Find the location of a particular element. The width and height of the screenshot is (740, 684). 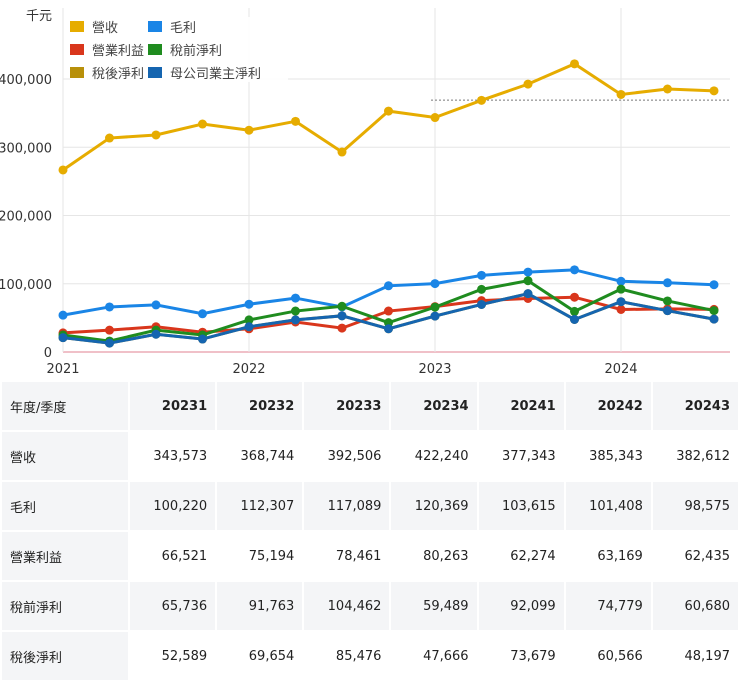

legend-label: 稅後淨利 is located at coordinates (118, 74).